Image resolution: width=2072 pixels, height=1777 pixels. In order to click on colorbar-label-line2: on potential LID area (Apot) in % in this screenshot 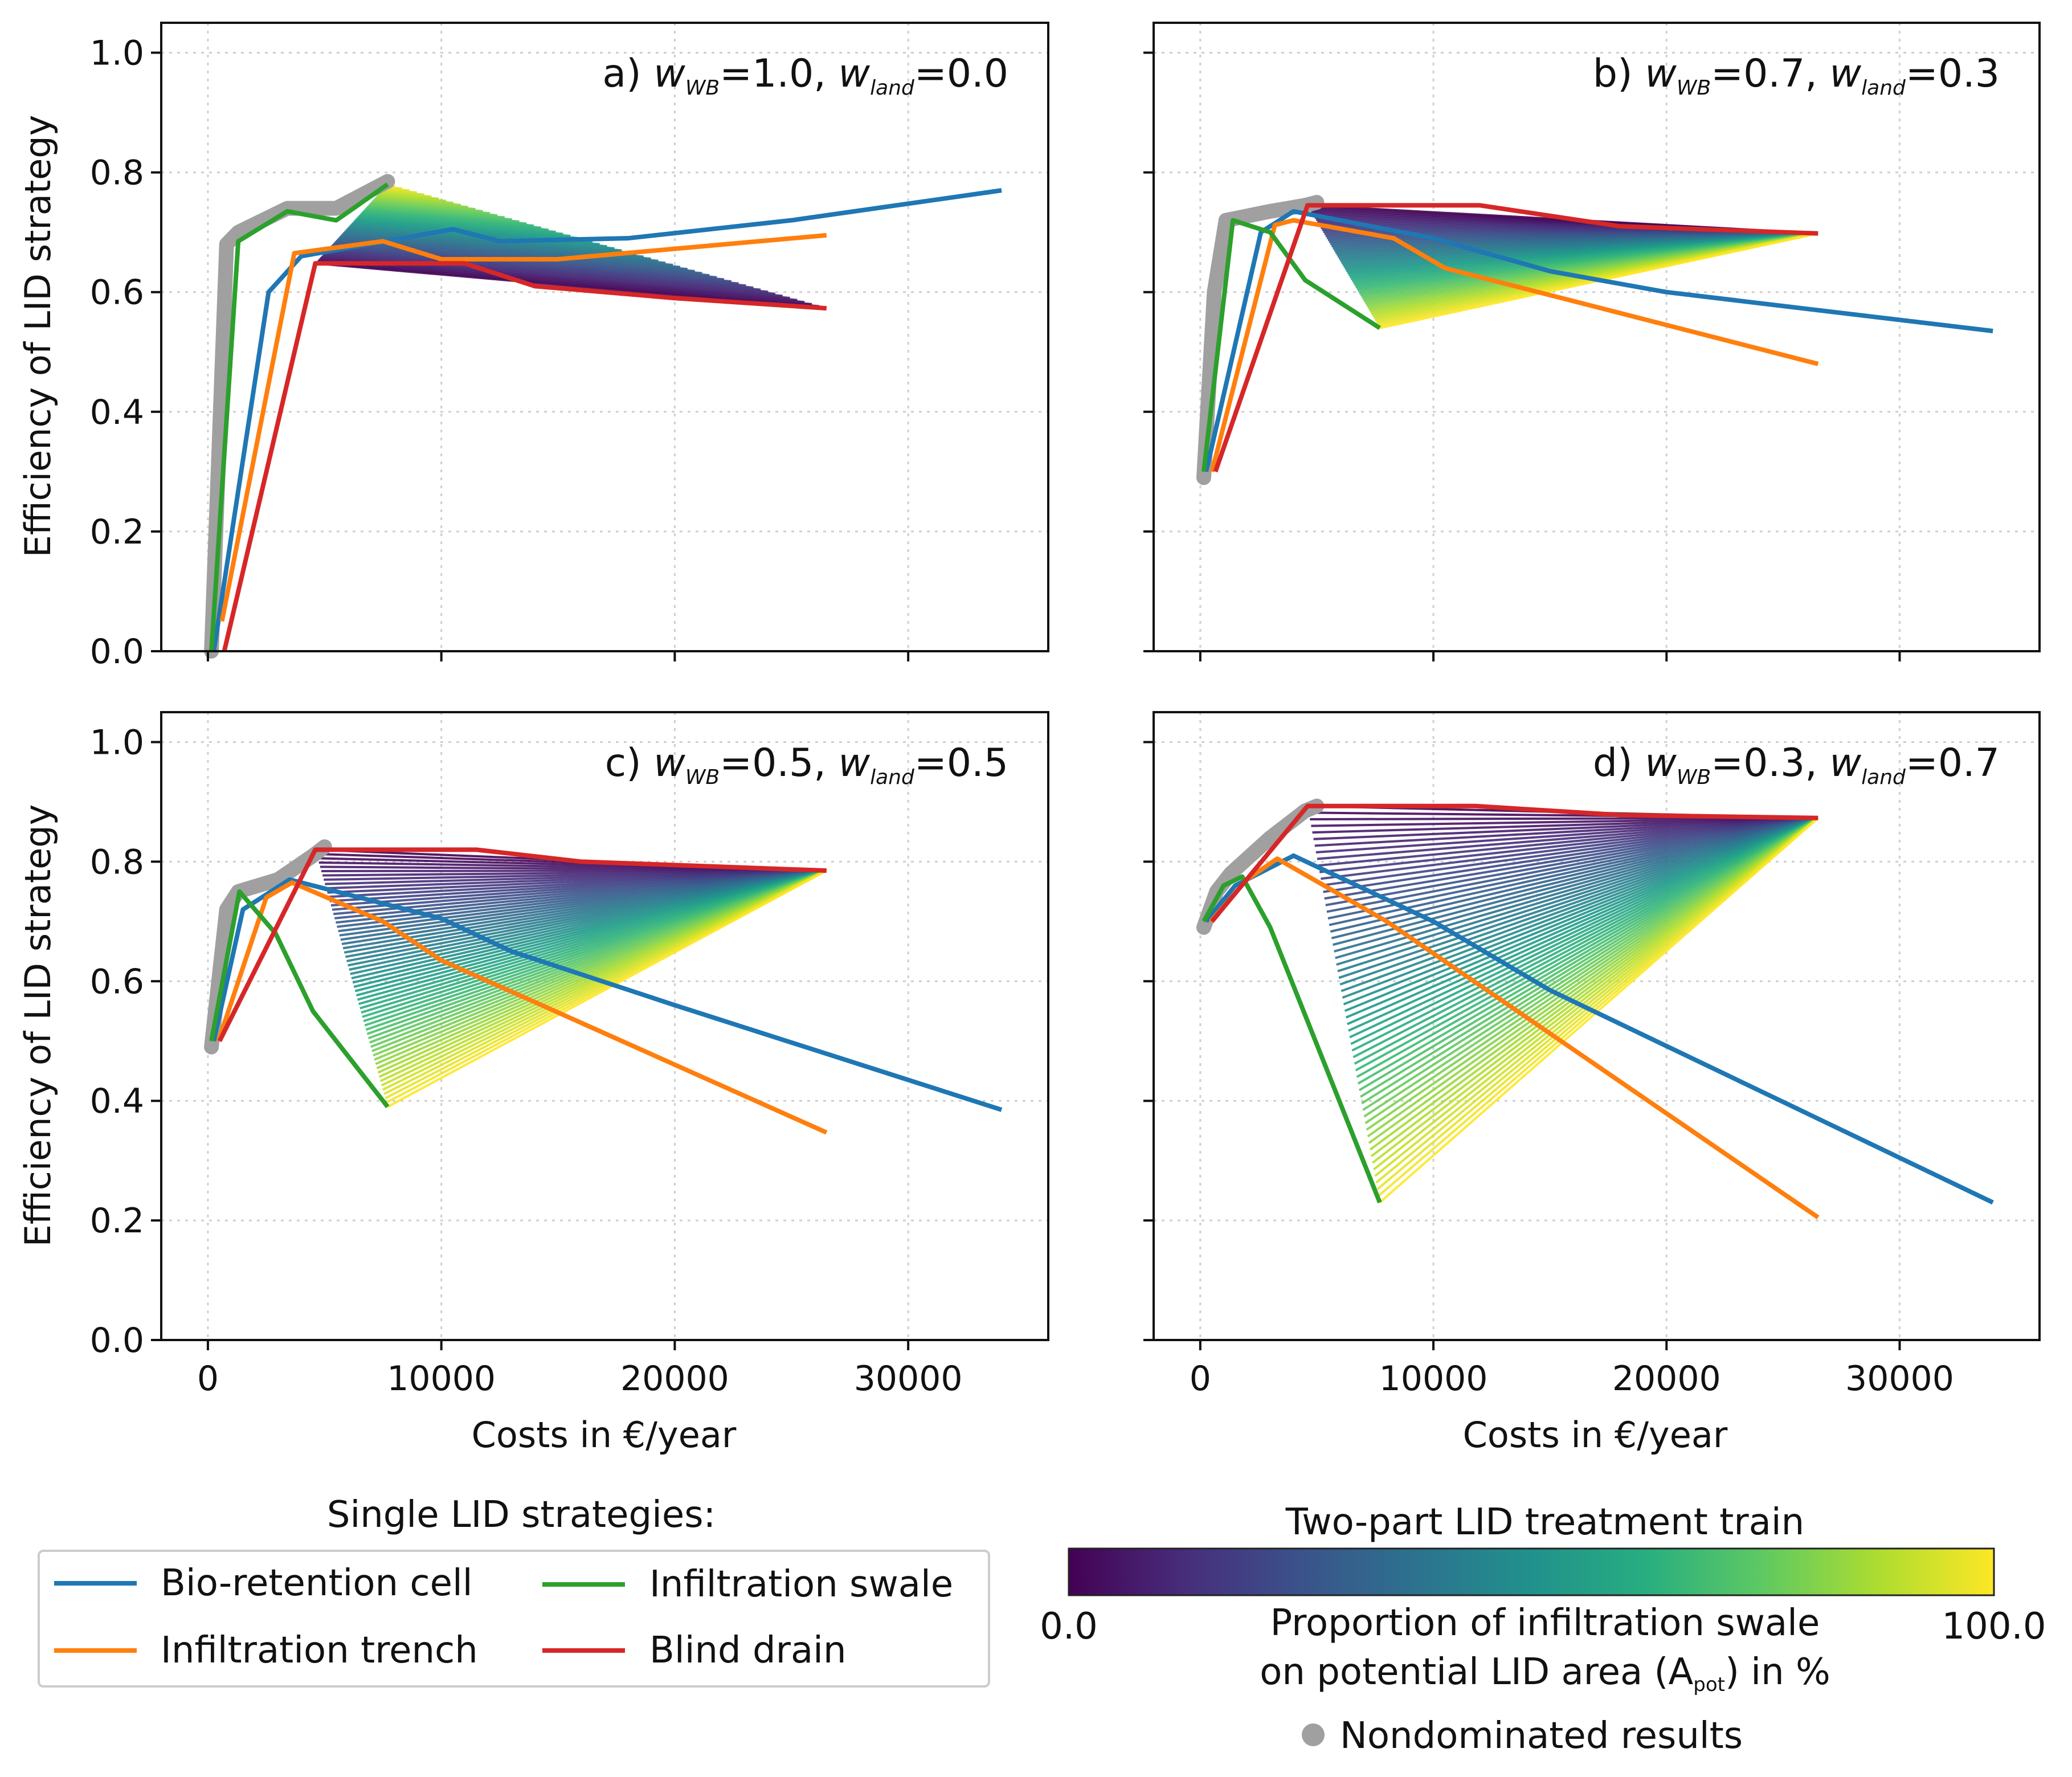, I will do `click(1545, 1673)`.